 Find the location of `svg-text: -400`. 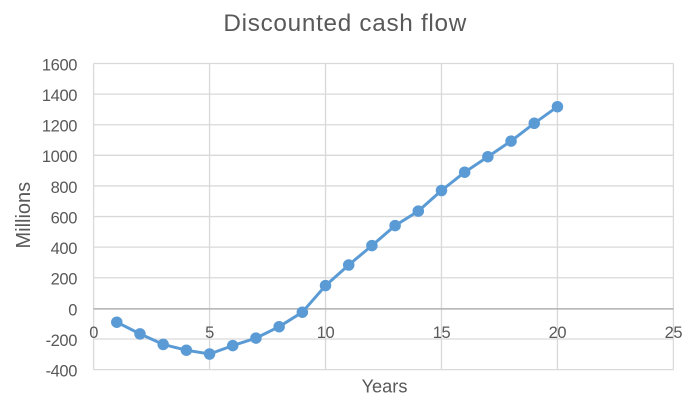

svg-text: -400 is located at coordinates (62, 372).